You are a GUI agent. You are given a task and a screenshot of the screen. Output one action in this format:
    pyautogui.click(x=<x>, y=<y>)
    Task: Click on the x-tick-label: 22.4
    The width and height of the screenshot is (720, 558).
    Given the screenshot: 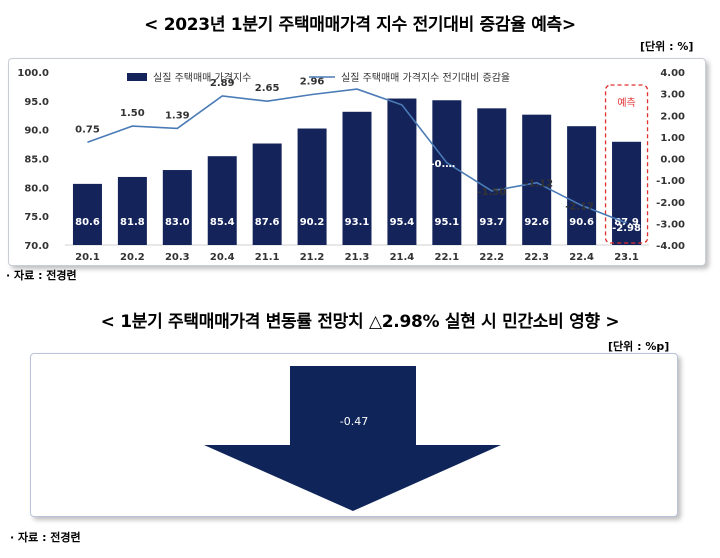 What is the action you would take?
    pyautogui.click(x=581, y=257)
    